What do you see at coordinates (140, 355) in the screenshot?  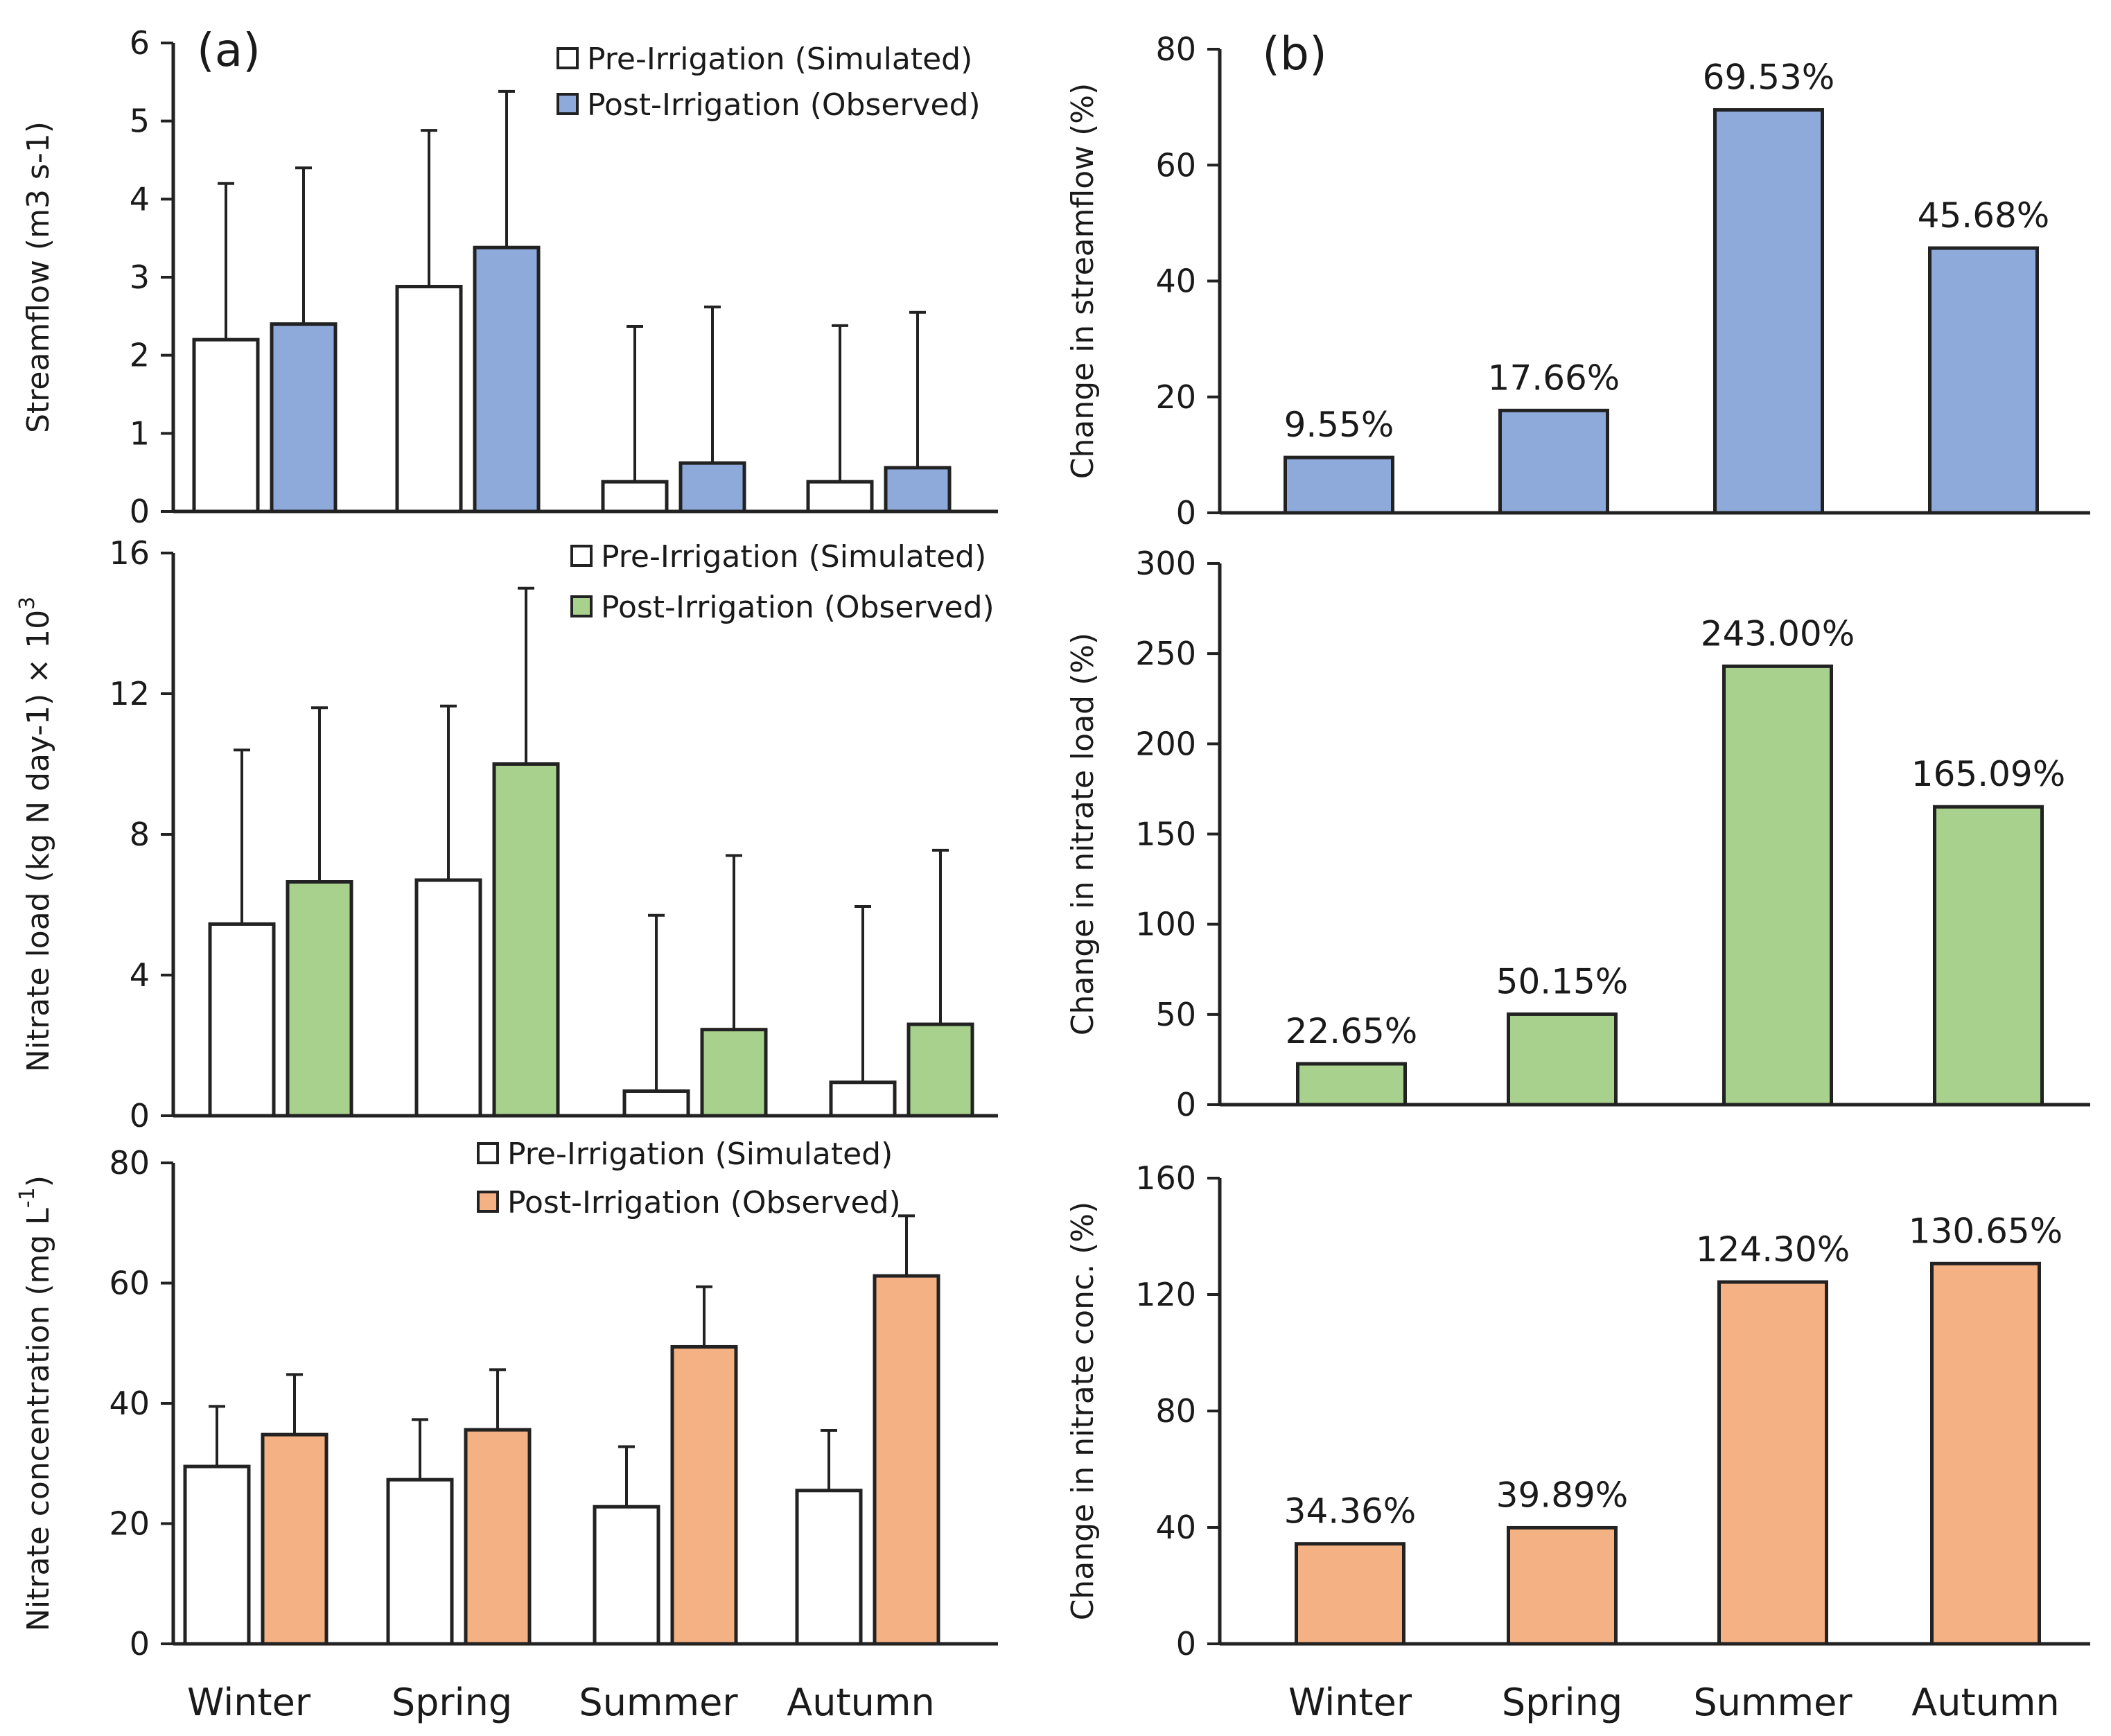 I see `y-tick-label: 2` at bounding box center [140, 355].